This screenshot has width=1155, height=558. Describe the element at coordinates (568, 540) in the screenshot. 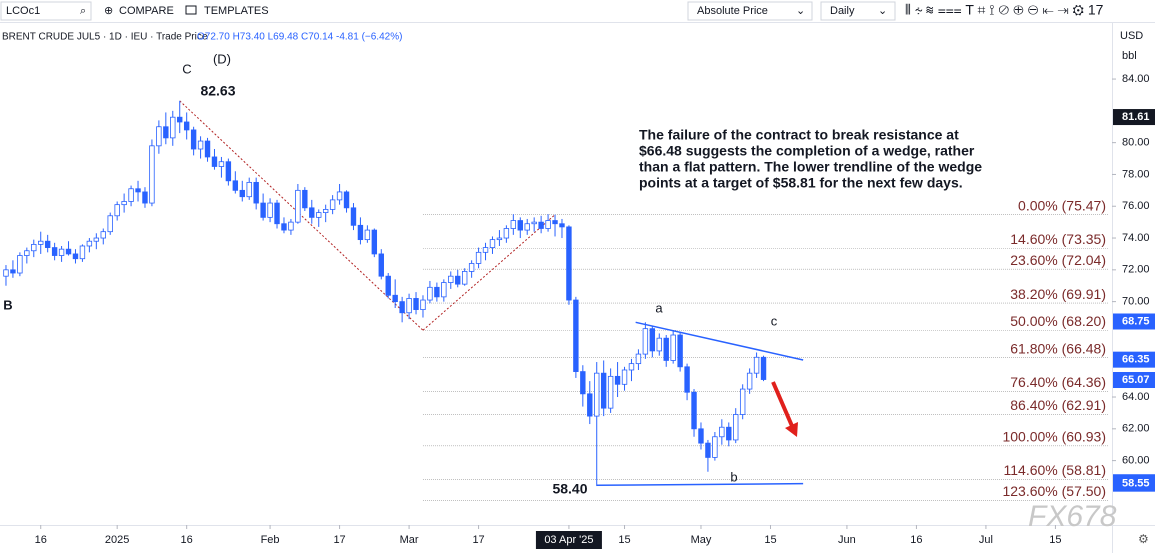

I see `x-crosshair-box` at that location.